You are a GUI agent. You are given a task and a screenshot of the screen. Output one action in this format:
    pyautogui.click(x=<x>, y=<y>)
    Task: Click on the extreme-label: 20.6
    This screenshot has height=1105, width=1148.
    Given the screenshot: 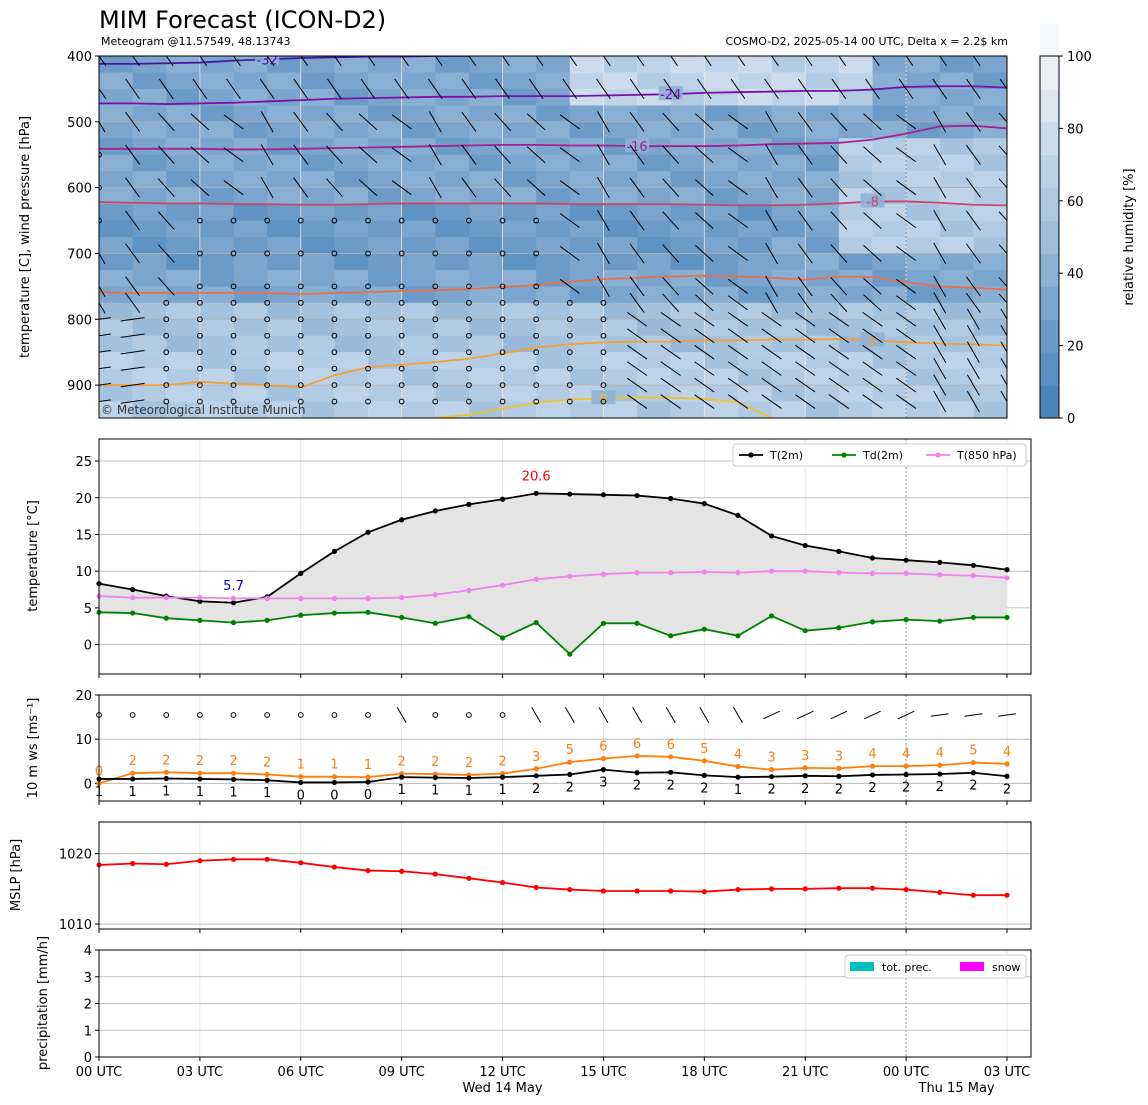 What is the action you would take?
    pyautogui.click(x=536, y=476)
    